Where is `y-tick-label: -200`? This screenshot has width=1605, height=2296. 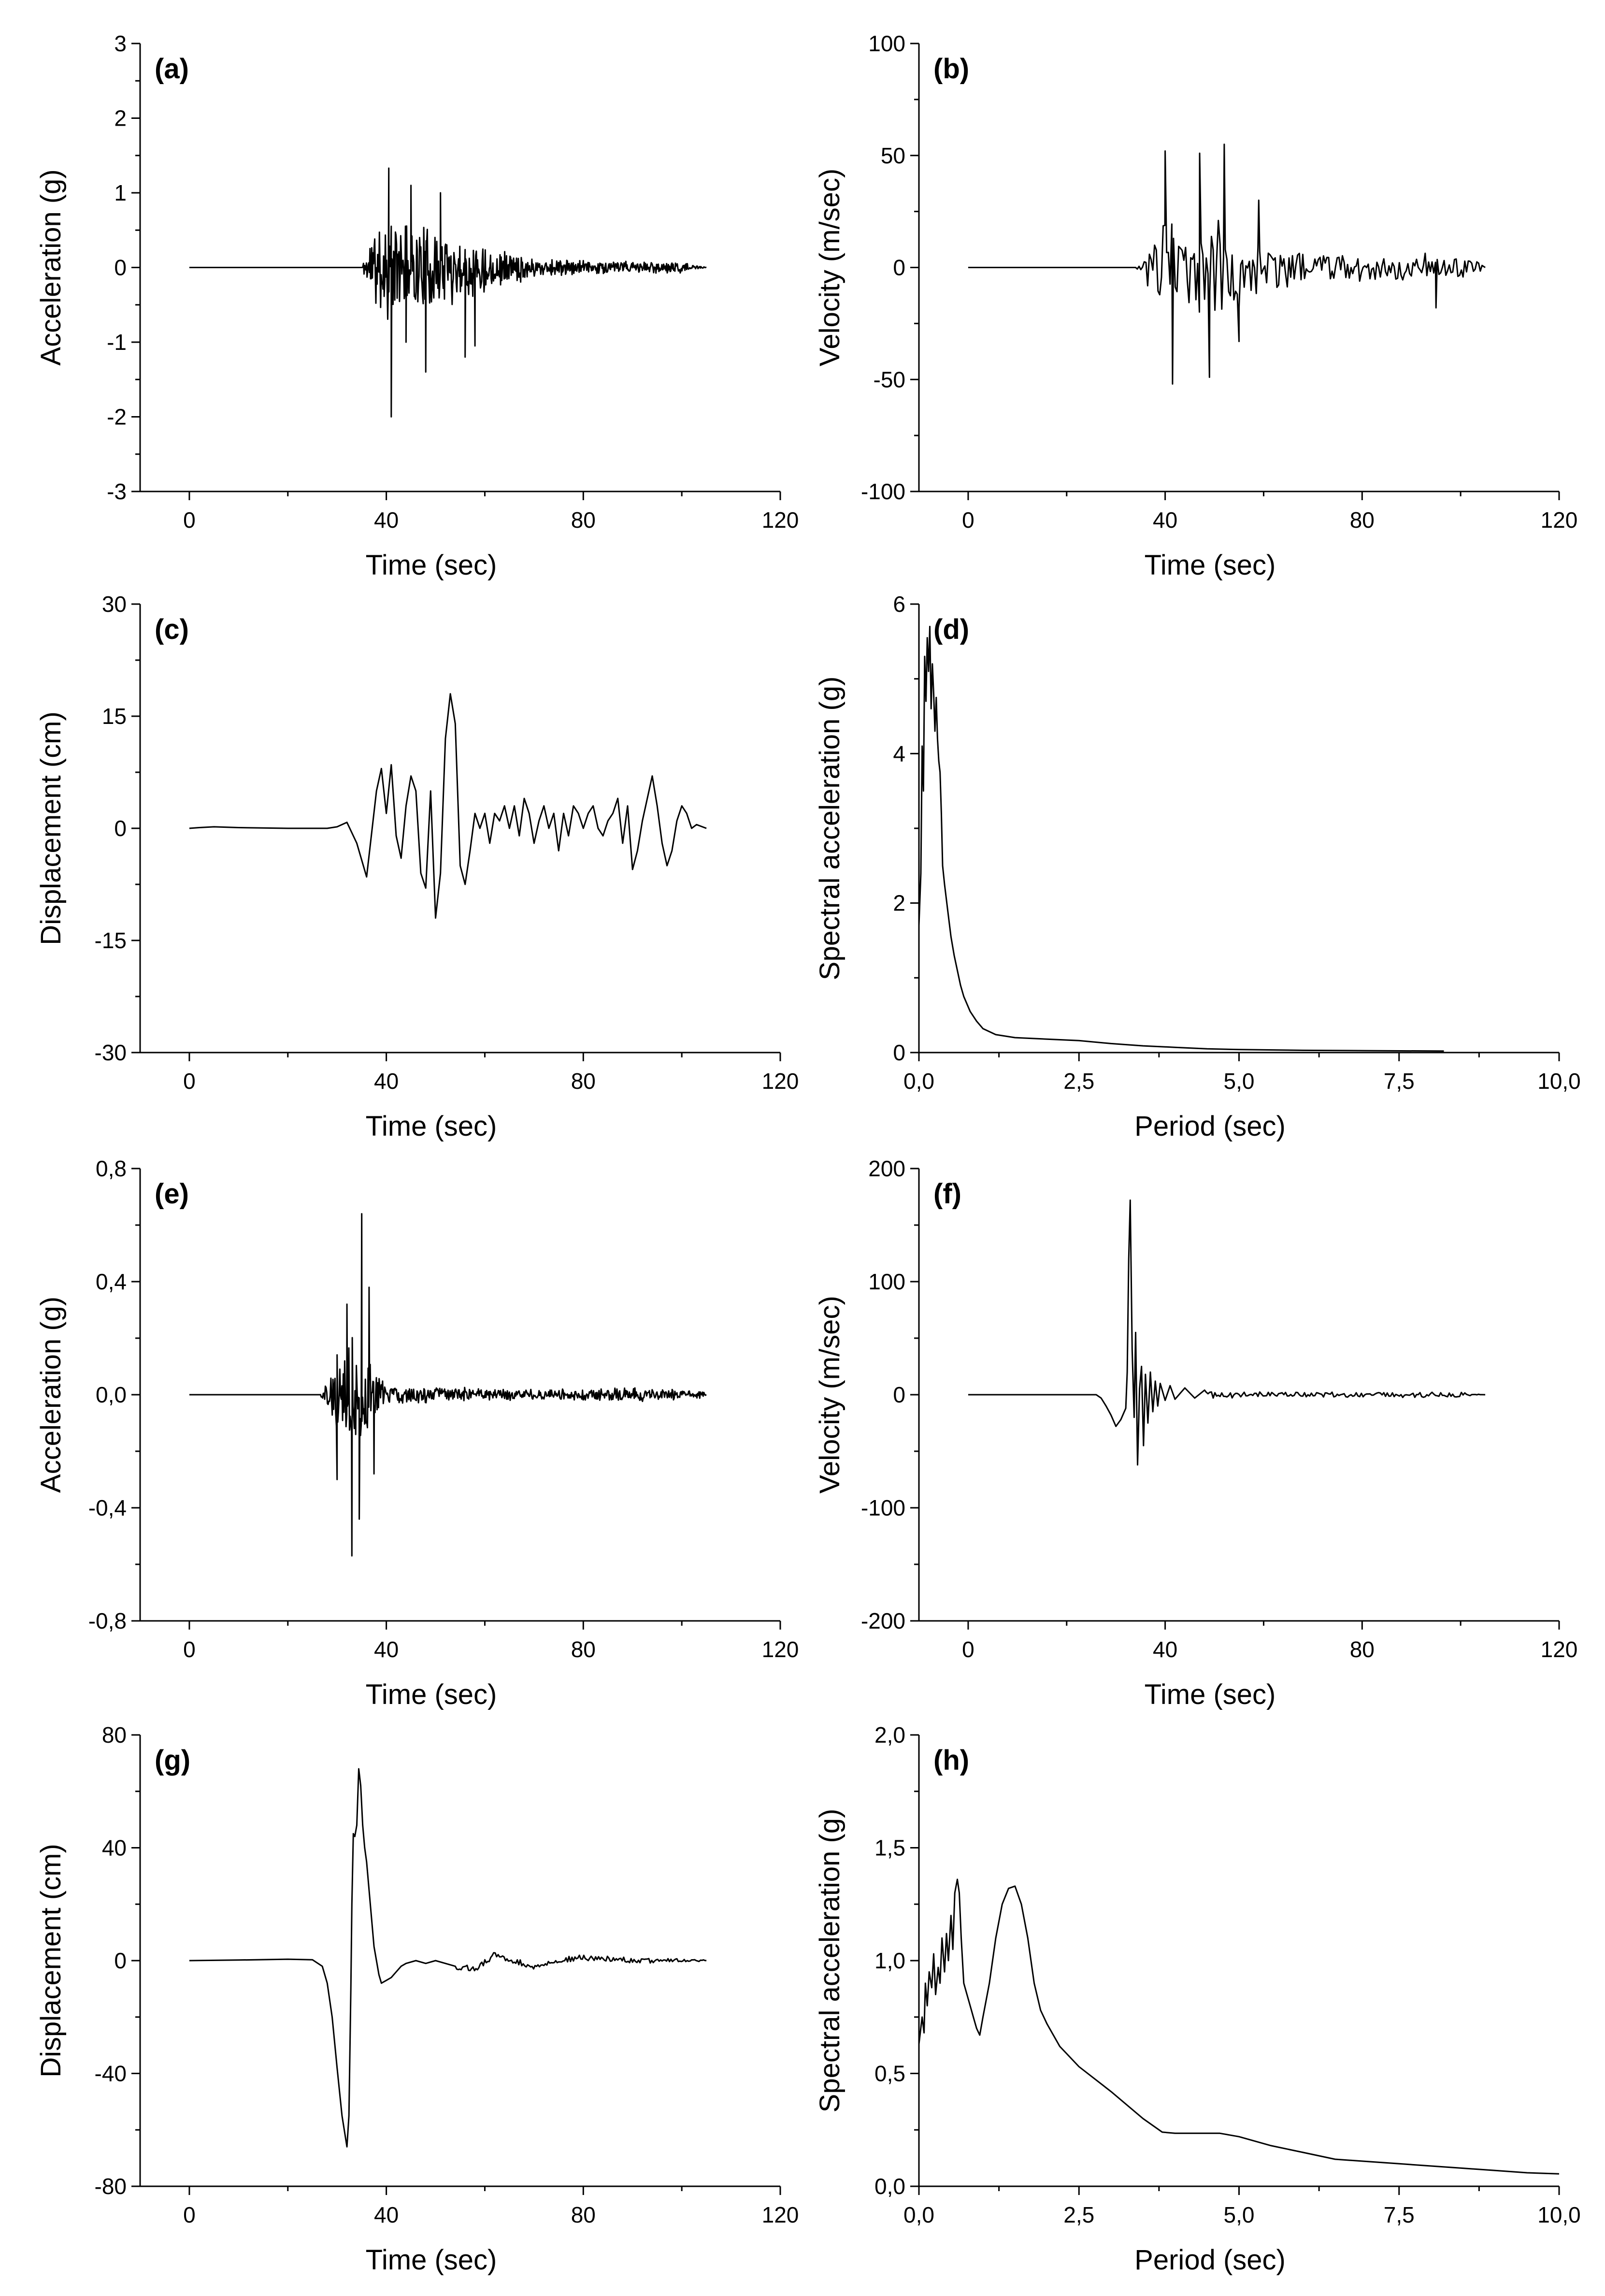 y-tick-label: -200 is located at coordinates (883, 1620).